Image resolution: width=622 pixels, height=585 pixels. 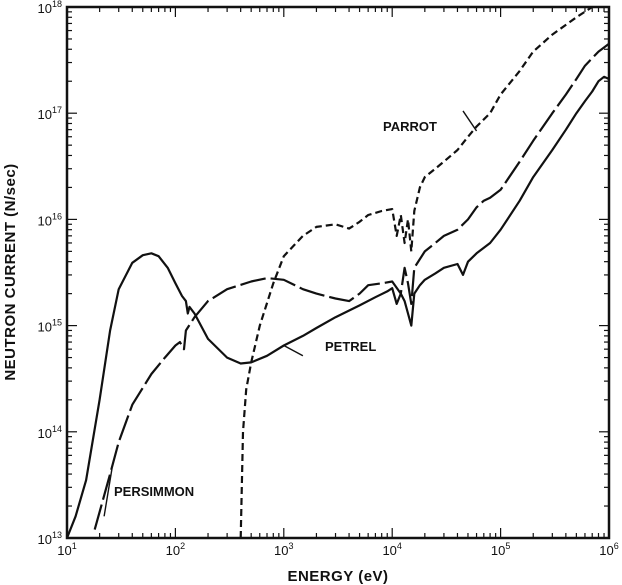 What do you see at coordinates (50, 432) in the screenshot?
I see `y-tick-label: 1014` at bounding box center [50, 432].